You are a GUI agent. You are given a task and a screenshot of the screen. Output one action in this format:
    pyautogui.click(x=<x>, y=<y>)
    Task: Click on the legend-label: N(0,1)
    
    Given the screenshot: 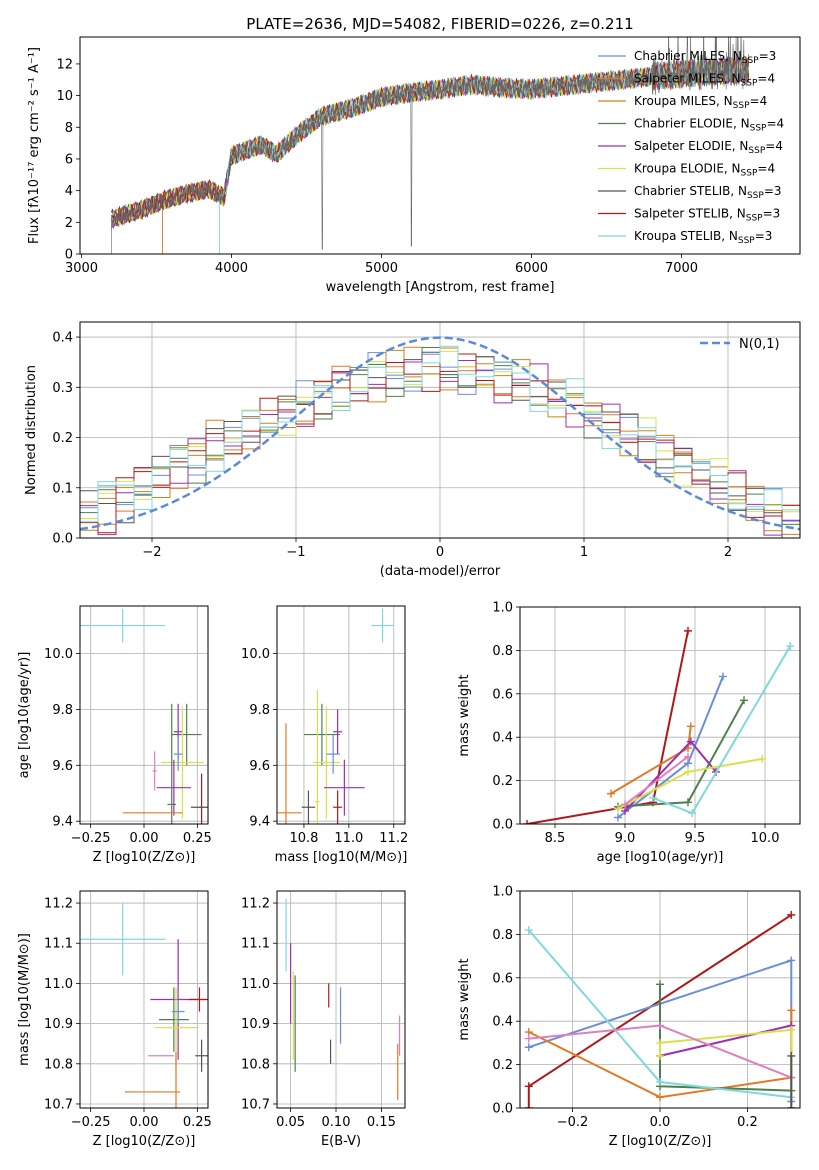 What is the action you would take?
    pyautogui.click(x=759, y=344)
    